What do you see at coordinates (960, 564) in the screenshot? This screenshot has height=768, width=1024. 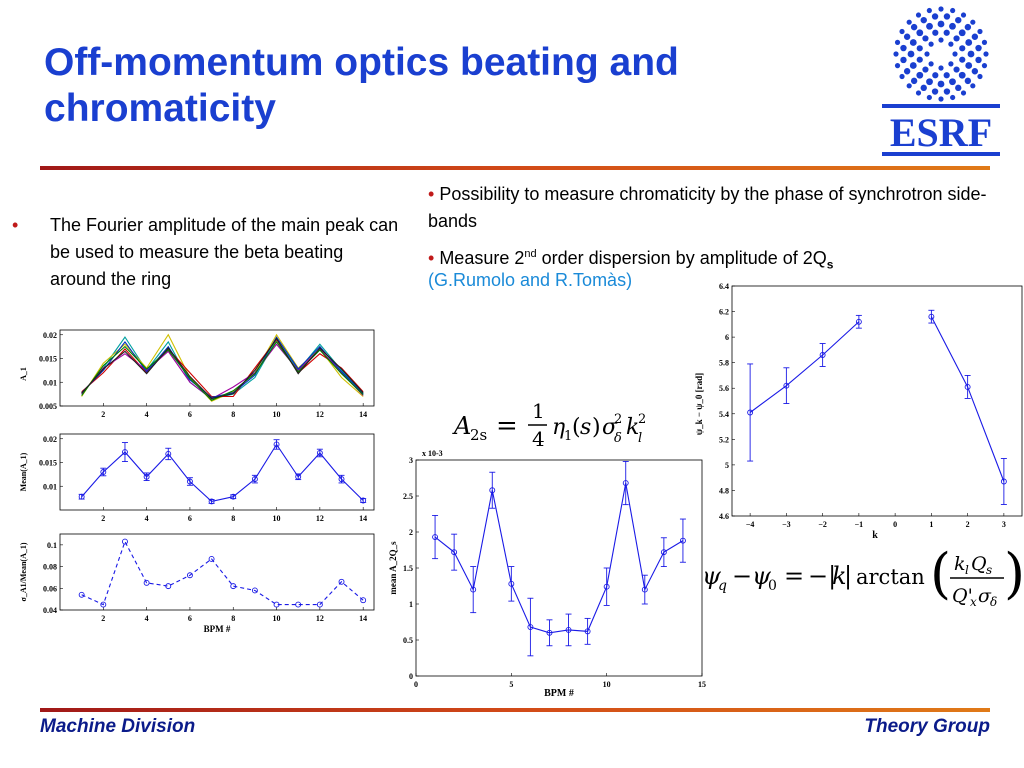 I see `svg-text: k` at bounding box center [960, 564].